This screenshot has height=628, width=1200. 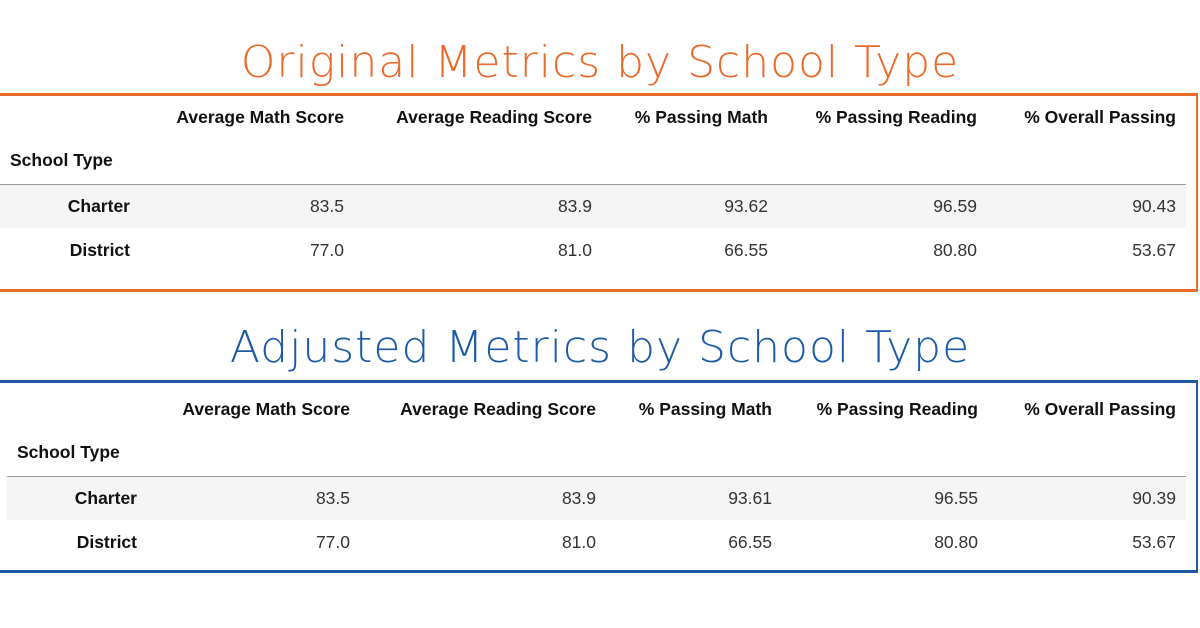 What do you see at coordinates (600, 347) in the screenshot?
I see `adjusted-metrics-title: Adjusted Metrics by School Type` at bounding box center [600, 347].